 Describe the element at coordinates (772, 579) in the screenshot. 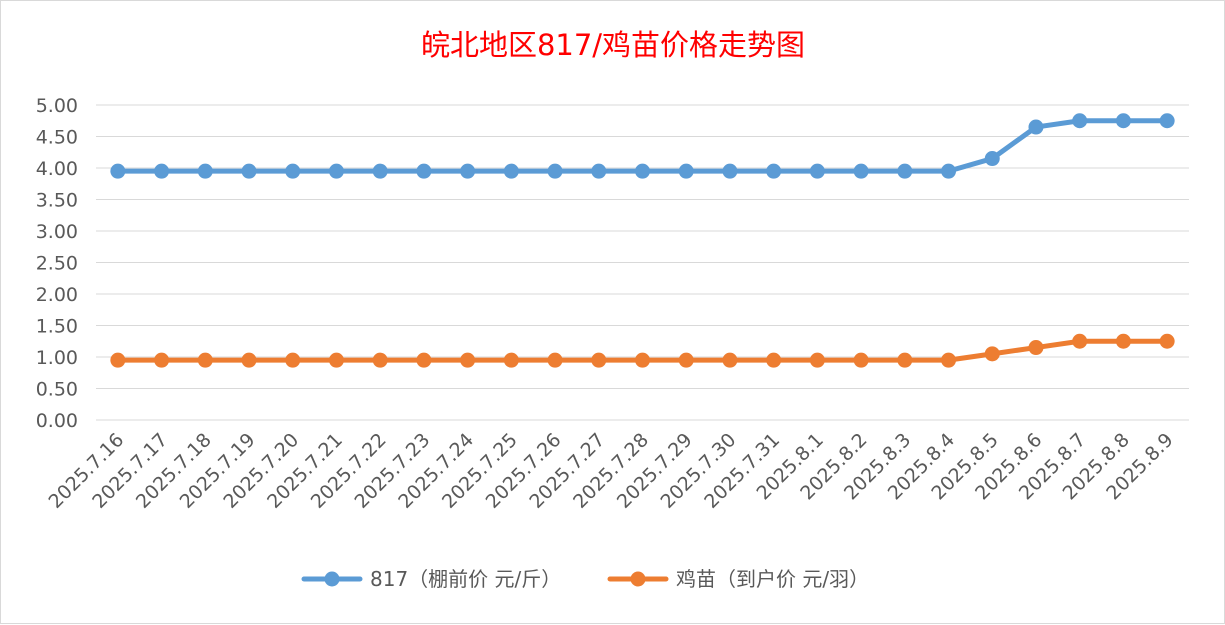

I see `legend-label: 鸡苗（到户价 元/羽）` at that location.